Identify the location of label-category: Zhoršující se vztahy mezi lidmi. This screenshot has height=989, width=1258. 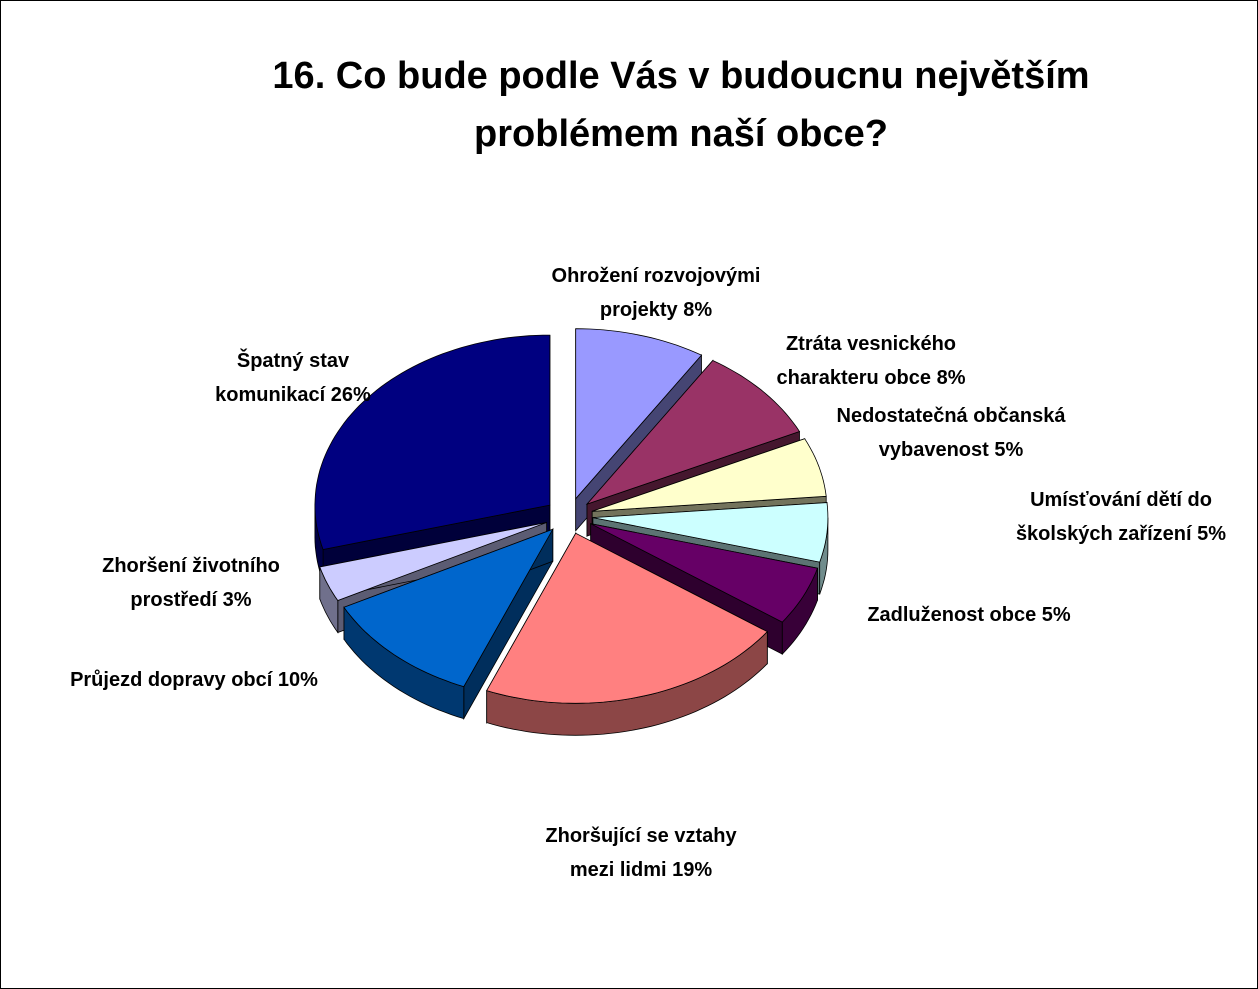
(641, 853).